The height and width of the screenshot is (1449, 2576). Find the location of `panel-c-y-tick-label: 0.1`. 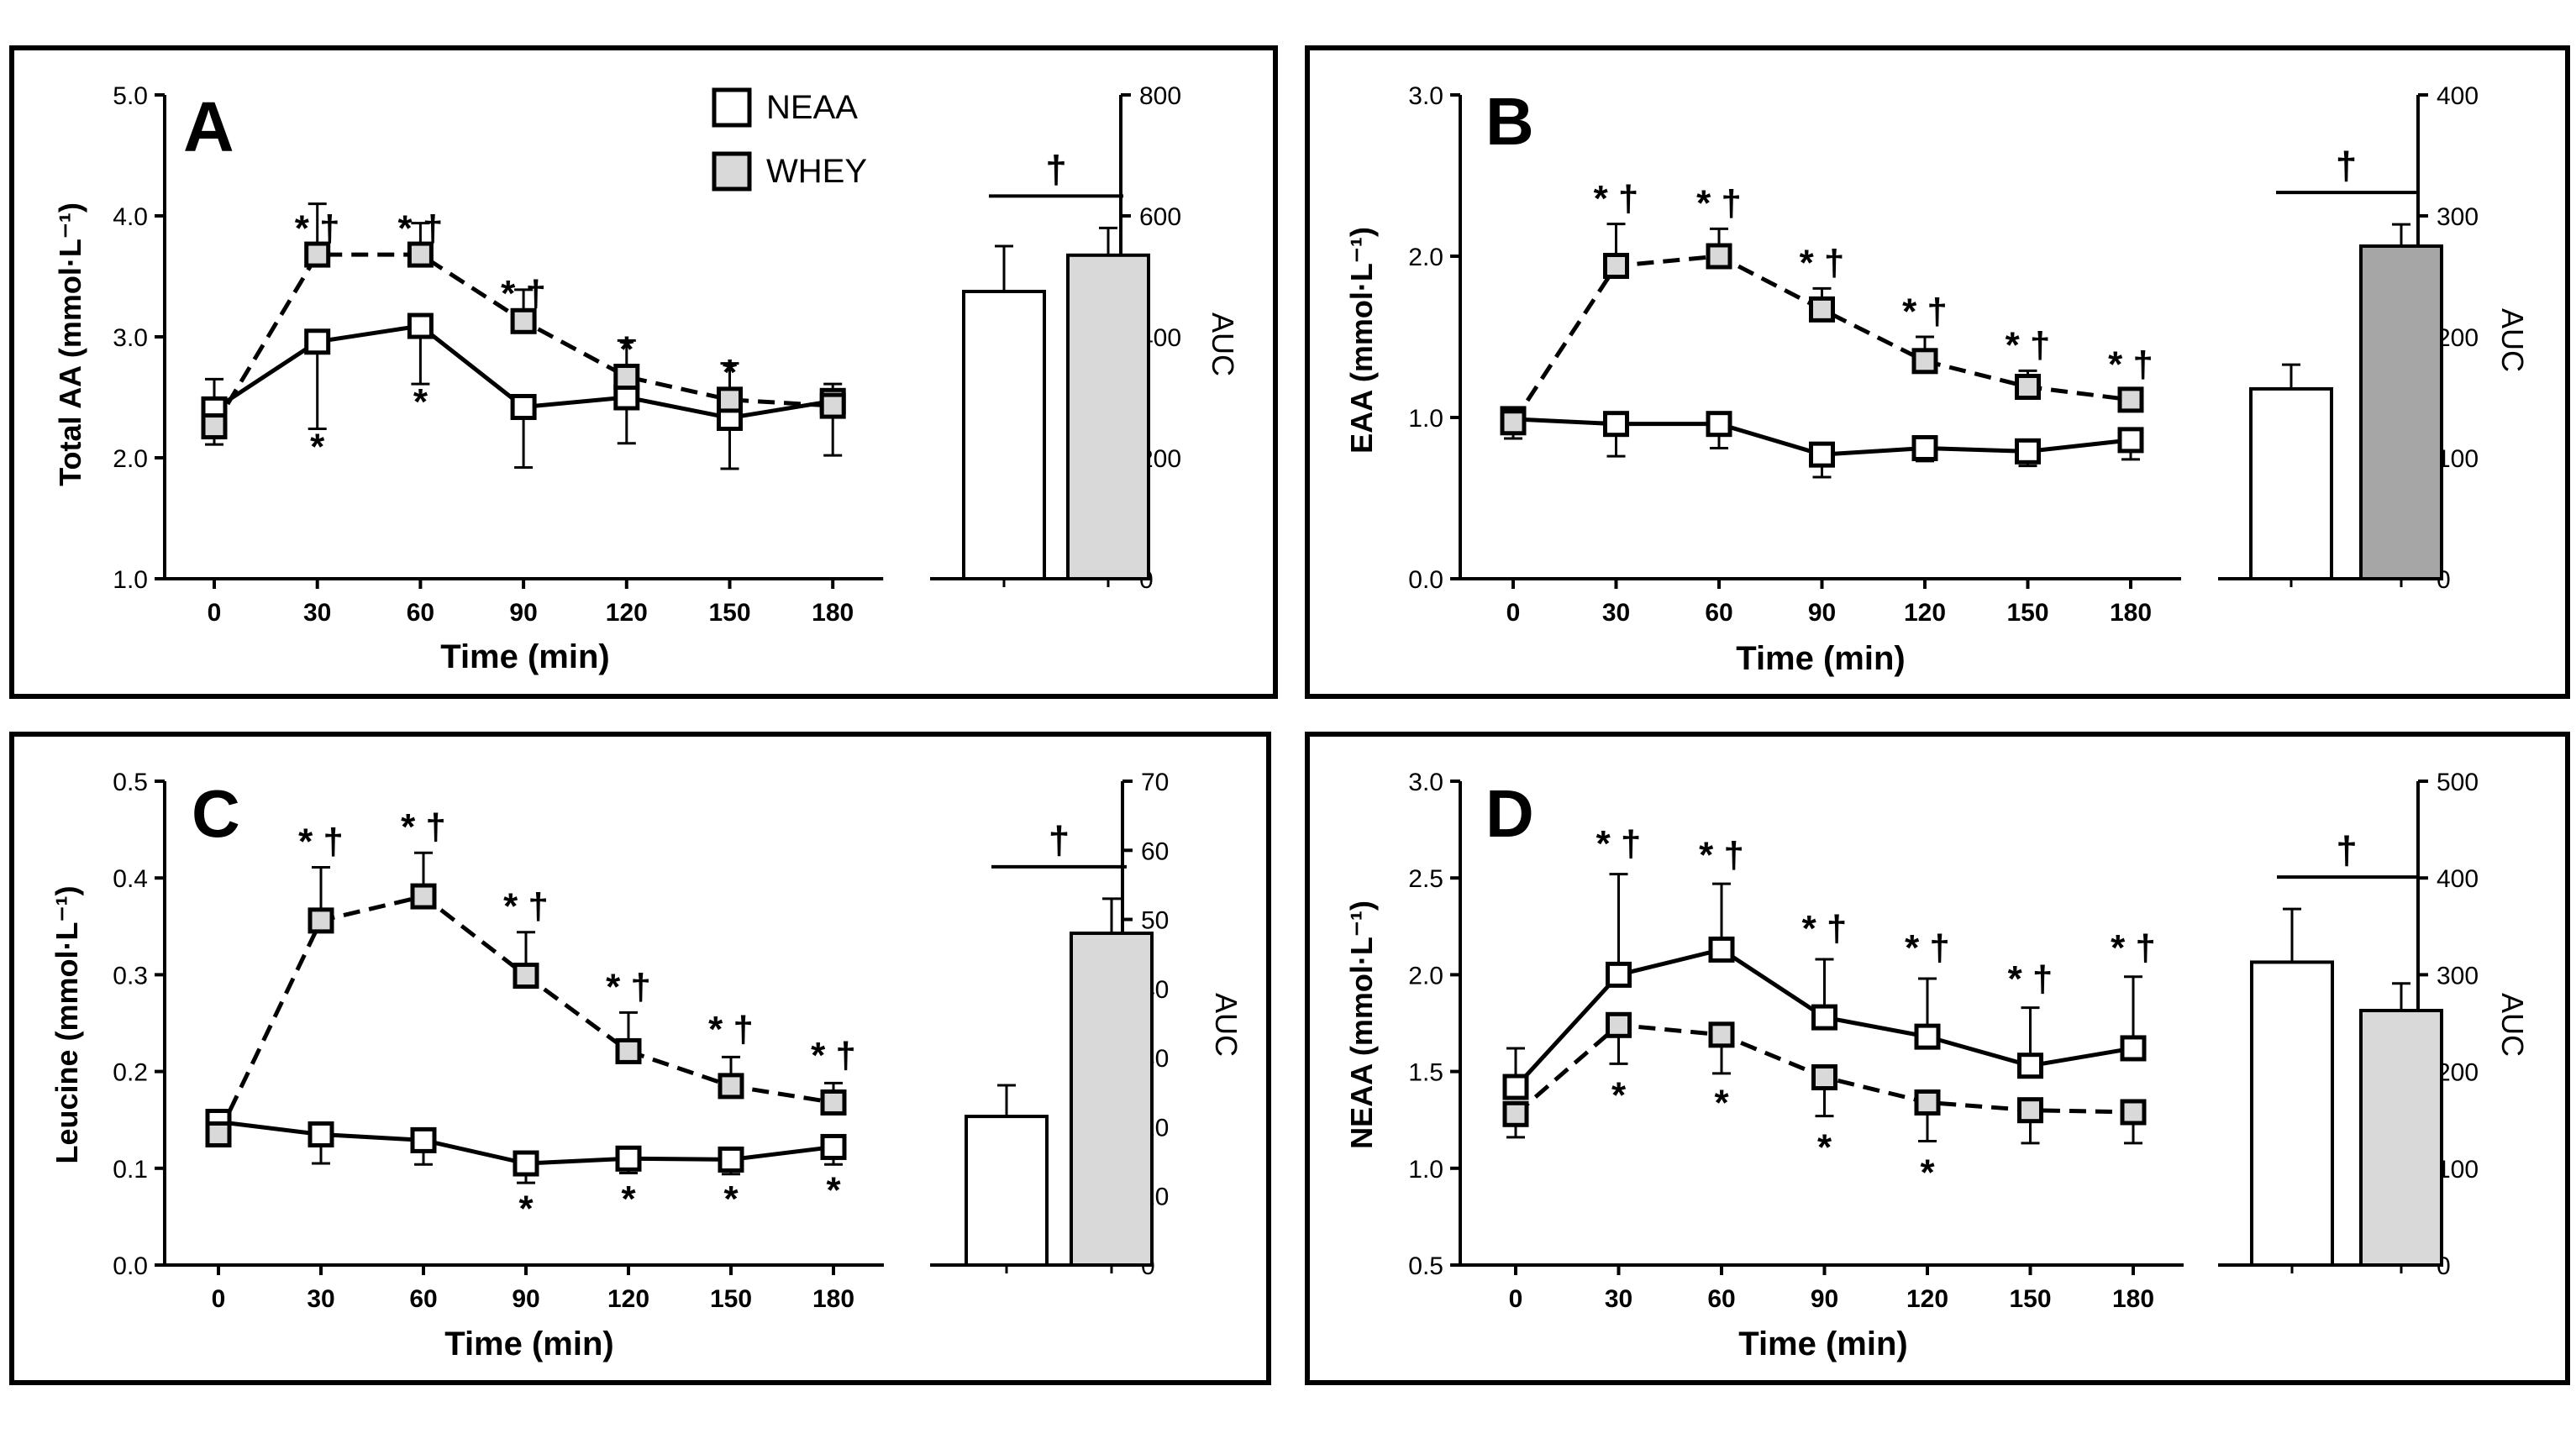

panel-c-y-tick-label: 0.1 is located at coordinates (130, 1170).